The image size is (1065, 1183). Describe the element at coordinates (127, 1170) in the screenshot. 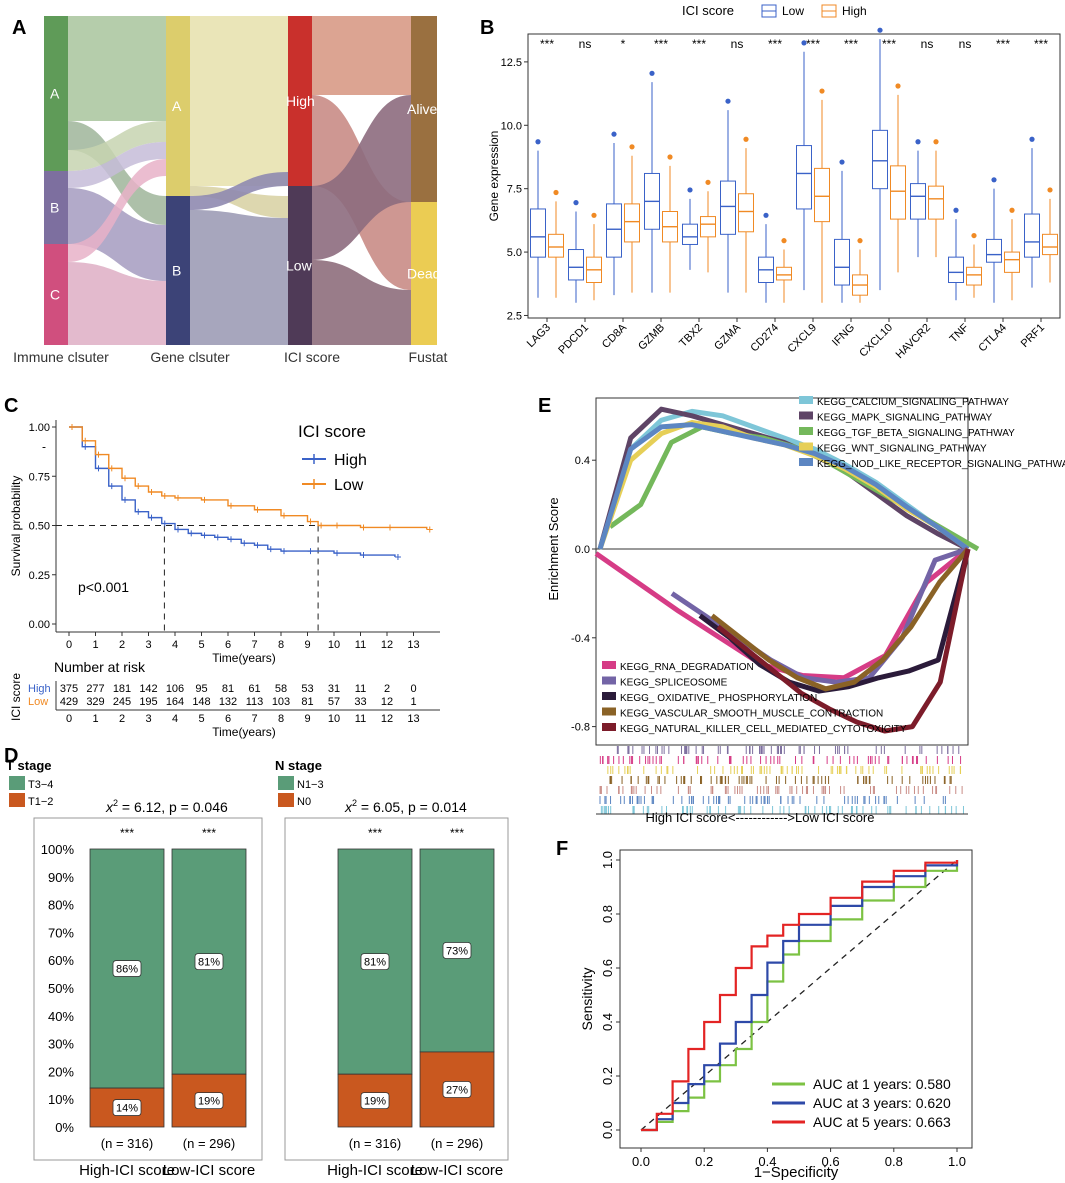

I see `x-tick-label: High-ICI score` at that location.